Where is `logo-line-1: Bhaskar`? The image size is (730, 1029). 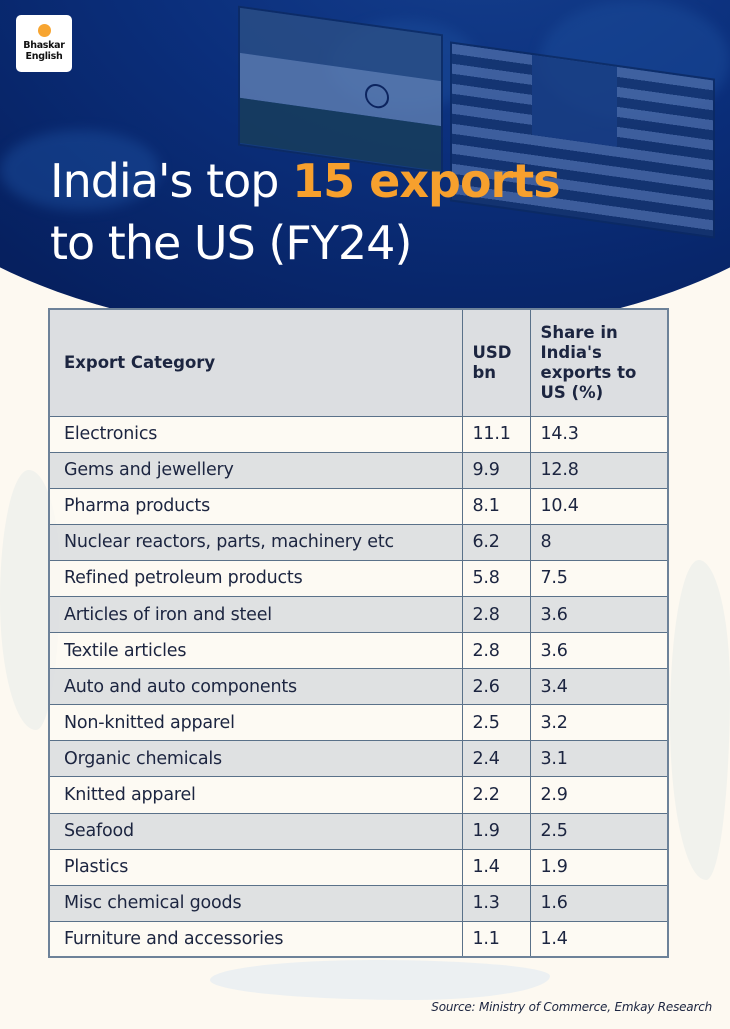
logo-line-1: Bhaskar is located at coordinates (44, 45).